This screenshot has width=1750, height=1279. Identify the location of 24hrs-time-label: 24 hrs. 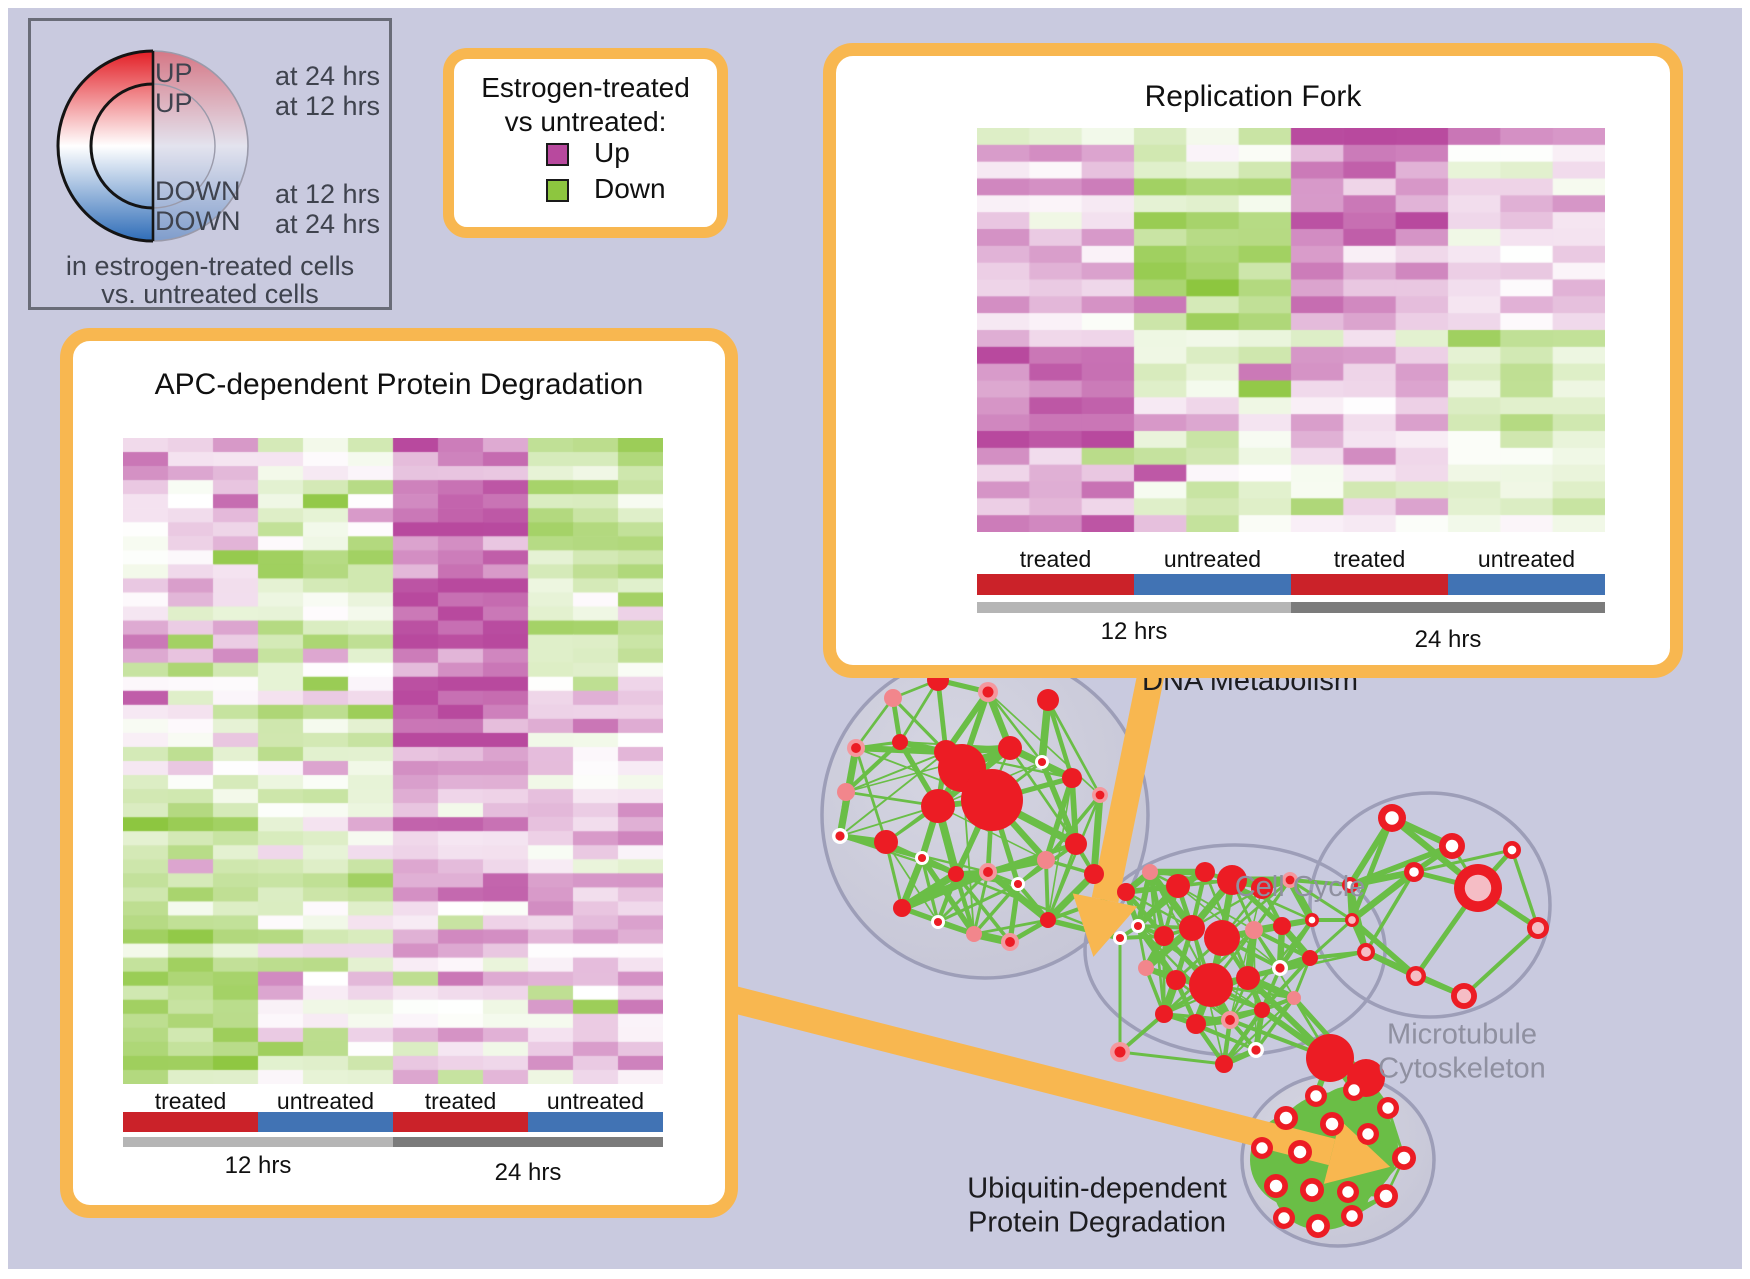
(1448, 639).